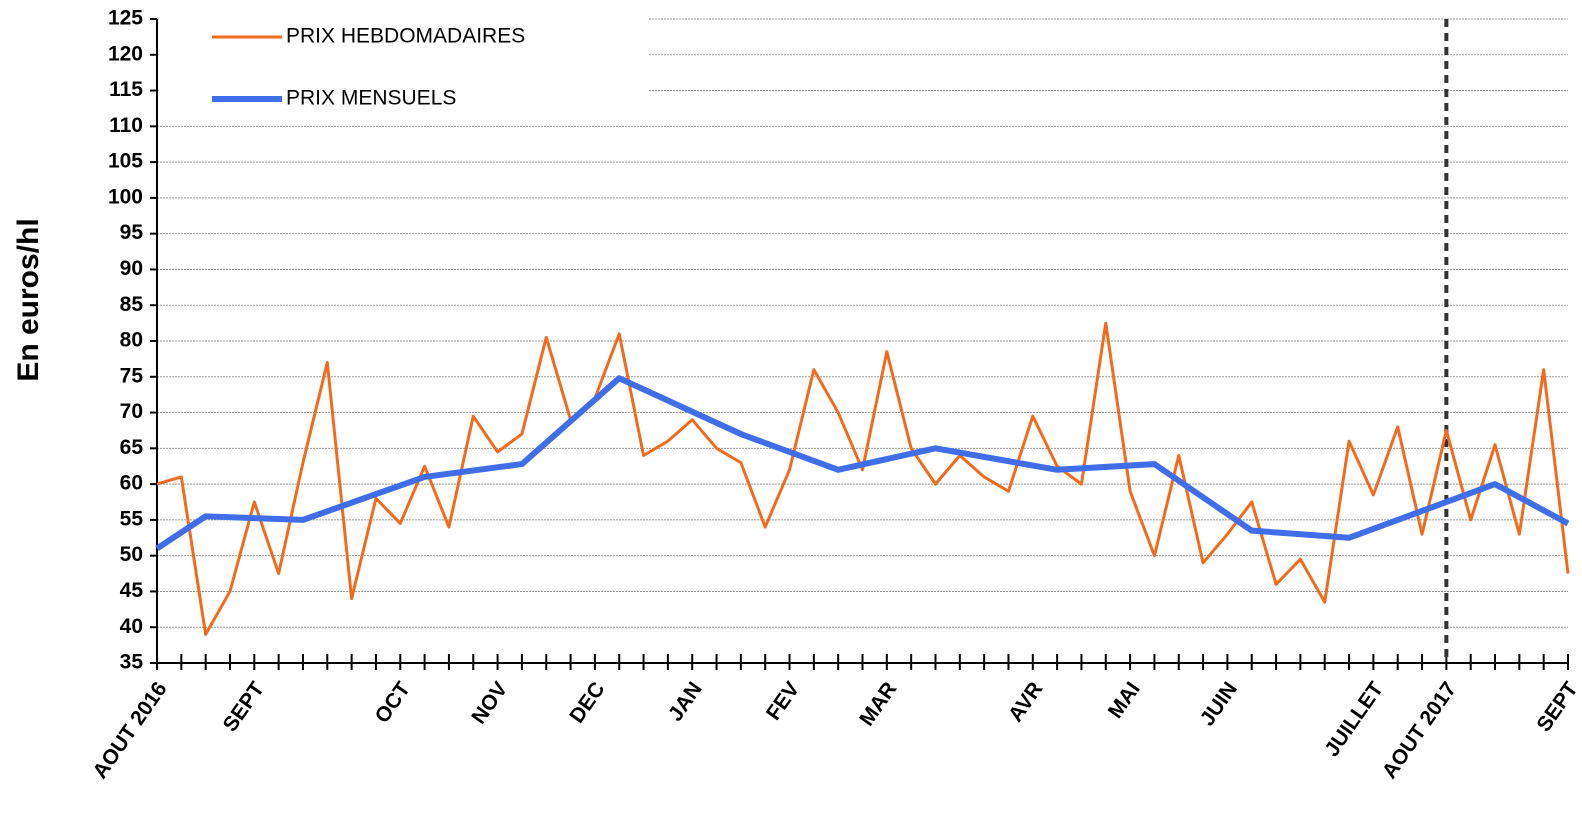  Describe the element at coordinates (1124, 700) in the screenshot. I see `x-tick-label: MAI` at that location.